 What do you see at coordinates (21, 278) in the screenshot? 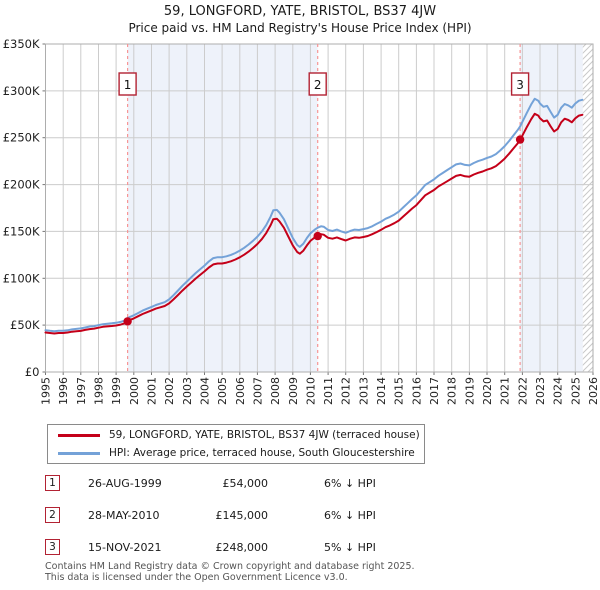
I see `svg-text: £100K` at bounding box center [21, 278].